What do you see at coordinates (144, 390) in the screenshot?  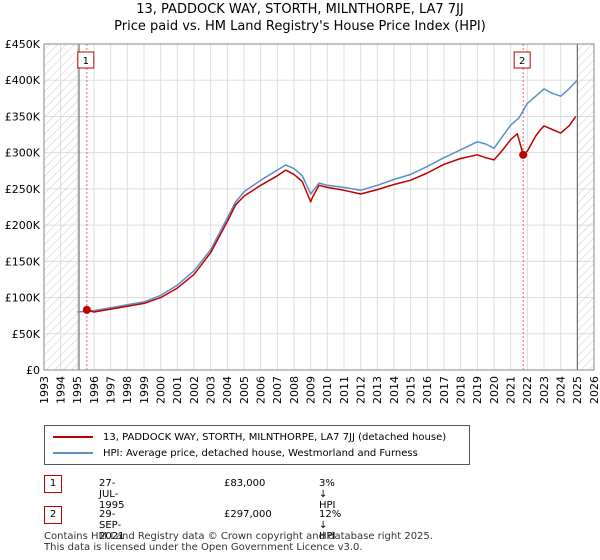 I see `x-tick-label: 1999` at bounding box center [144, 390].